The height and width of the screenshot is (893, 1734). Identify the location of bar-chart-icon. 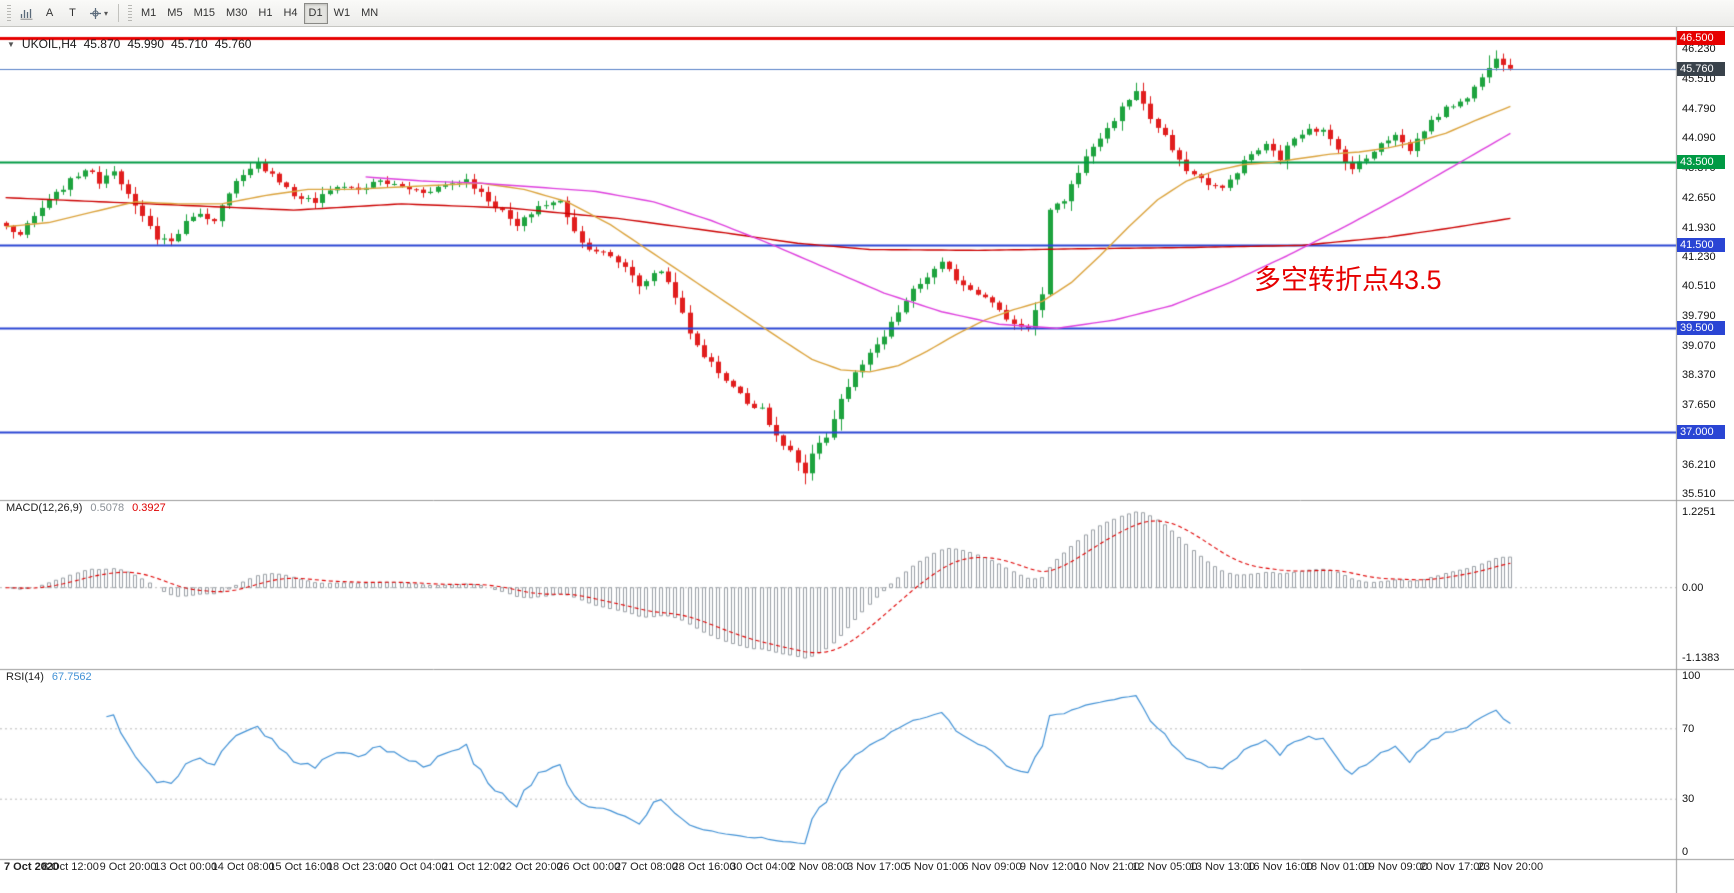
(26, 14).